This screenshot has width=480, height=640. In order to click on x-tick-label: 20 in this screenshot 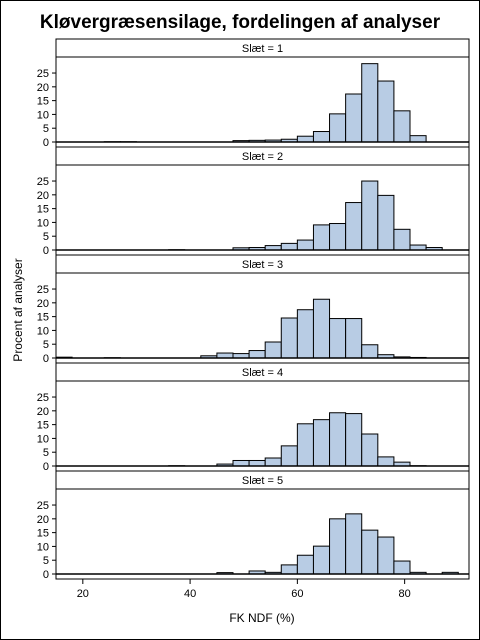, I will do `click(83, 594)`.